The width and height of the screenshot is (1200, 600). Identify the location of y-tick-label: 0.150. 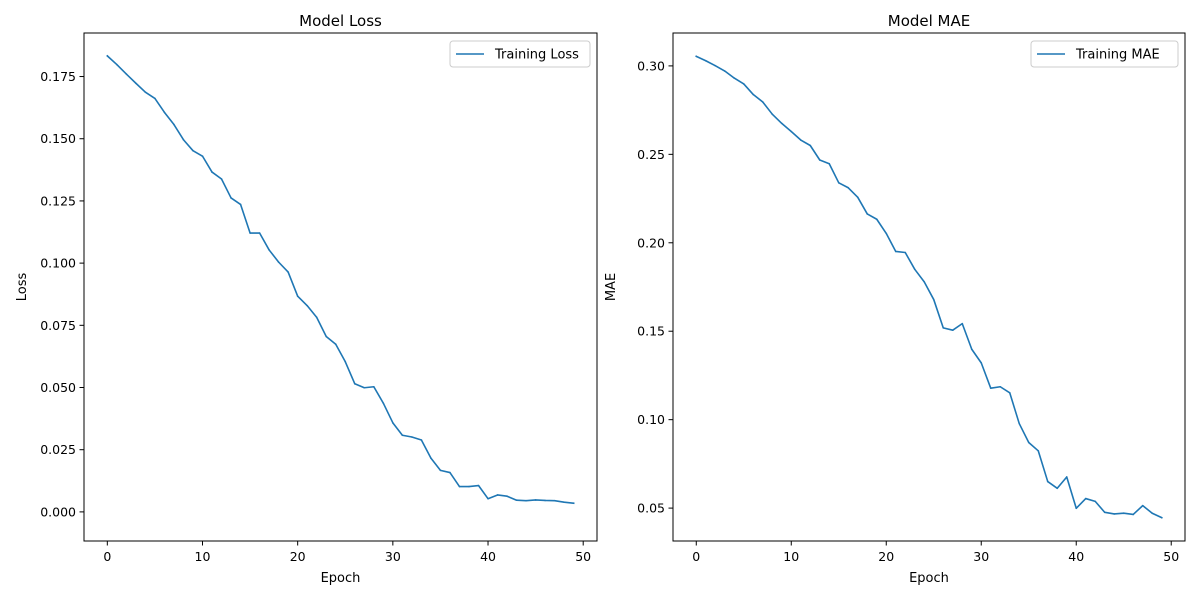
(58, 138).